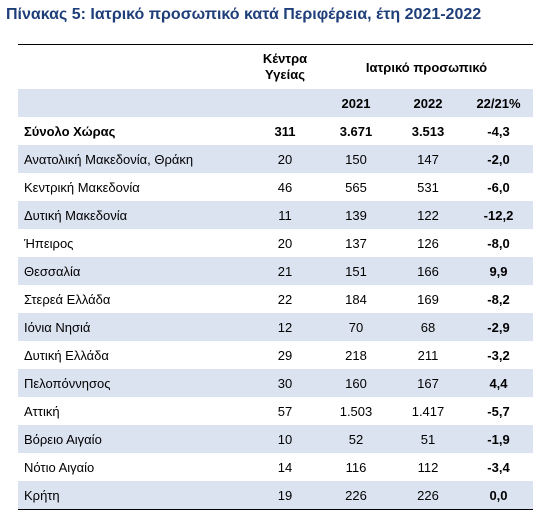  What do you see at coordinates (285, 411) in the screenshot?
I see `health-centers-cell: 57` at bounding box center [285, 411].